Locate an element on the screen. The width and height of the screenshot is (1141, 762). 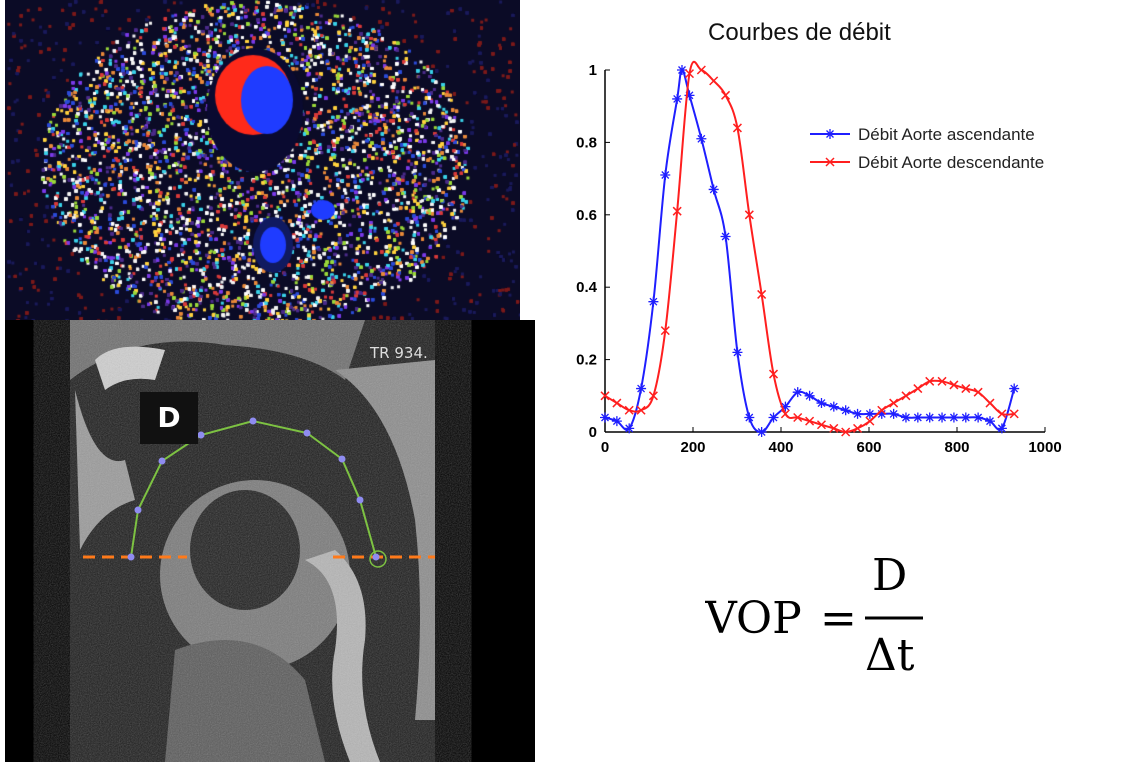
endpoint-marker is located at coordinates (378, 559).